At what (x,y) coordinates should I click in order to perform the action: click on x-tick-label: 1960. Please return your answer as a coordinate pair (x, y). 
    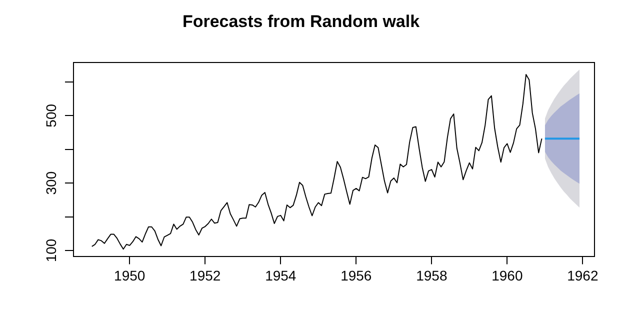
    Looking at the image, I should click on (507, 275).